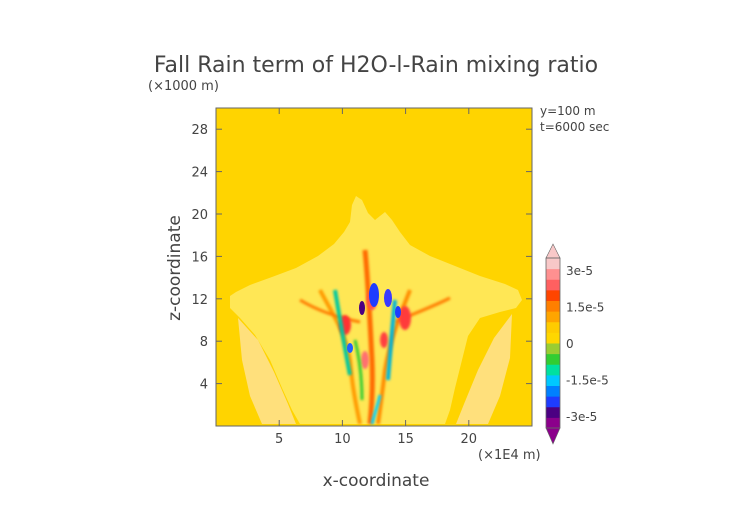  I want to click on y-tick-label: 28, so click(199, 130).